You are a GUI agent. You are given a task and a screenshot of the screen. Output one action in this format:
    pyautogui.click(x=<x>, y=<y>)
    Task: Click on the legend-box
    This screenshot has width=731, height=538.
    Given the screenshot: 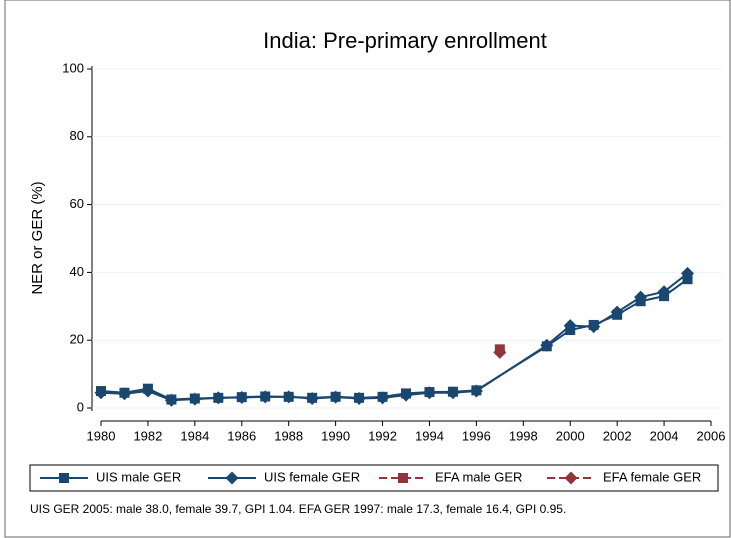 What is the action you would take?
    pyautogui.click(x=374, y=478)
    